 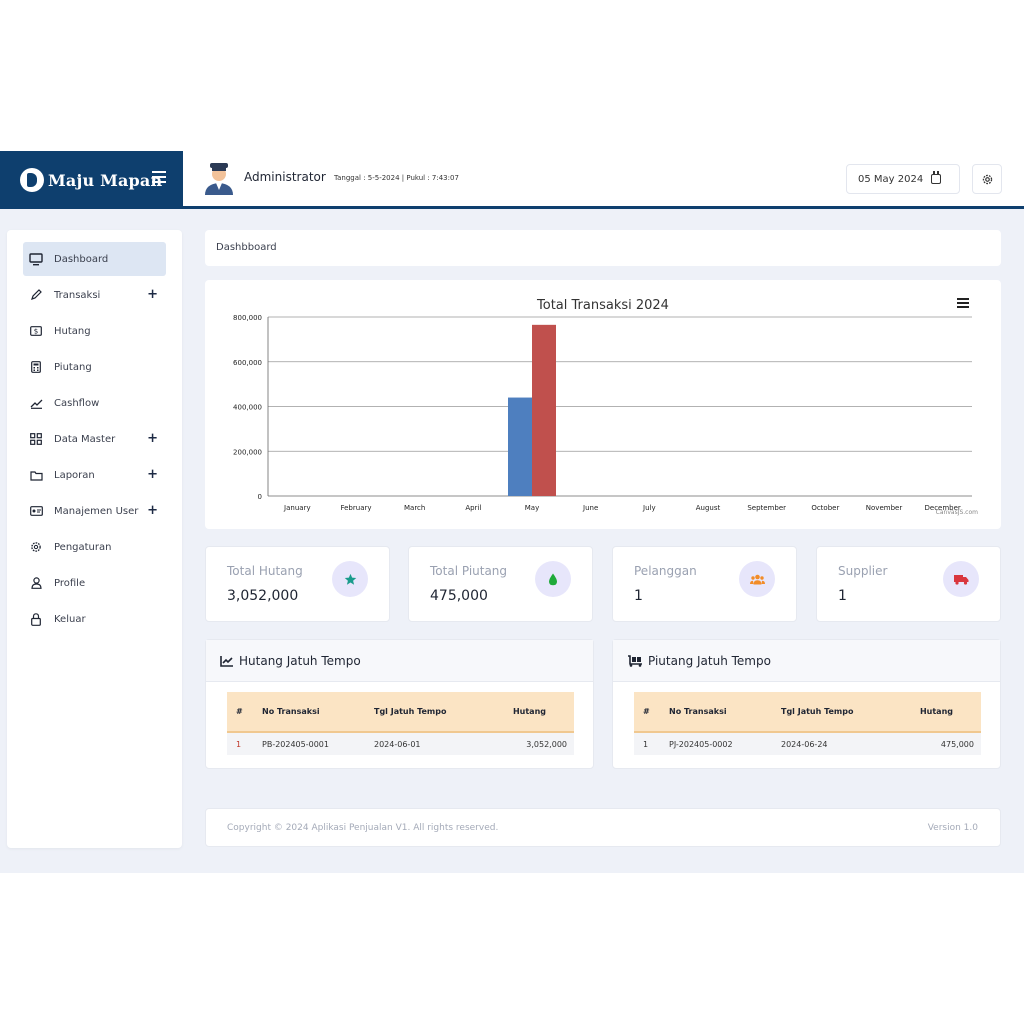 I want to click on sidebar-item-cashflow: Cashflow, so click(x=94, y=403).